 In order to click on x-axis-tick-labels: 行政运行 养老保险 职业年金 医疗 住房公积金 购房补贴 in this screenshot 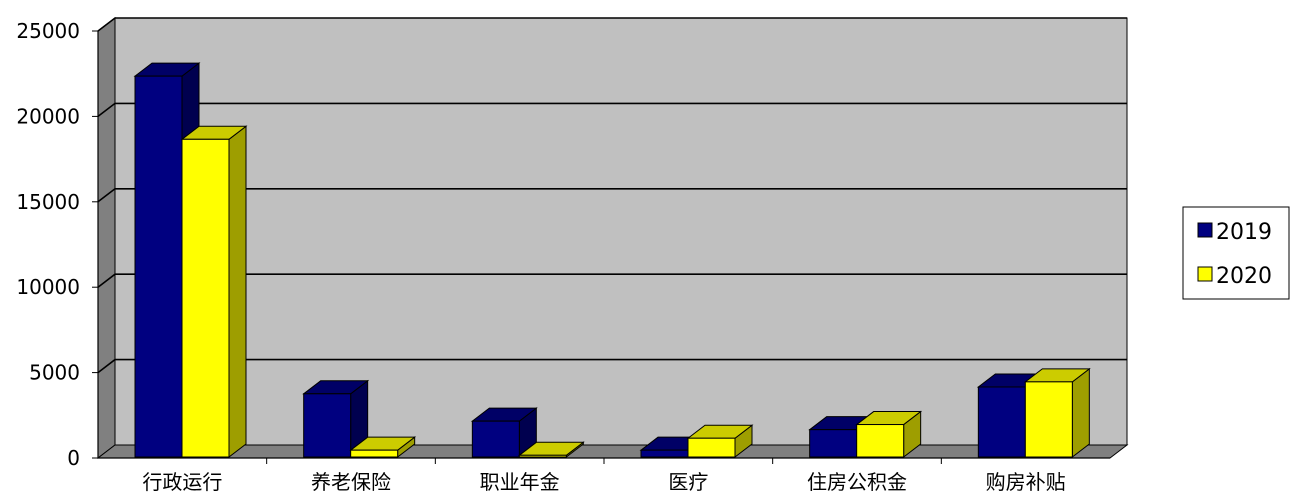, I will do `click(603, 482)`.